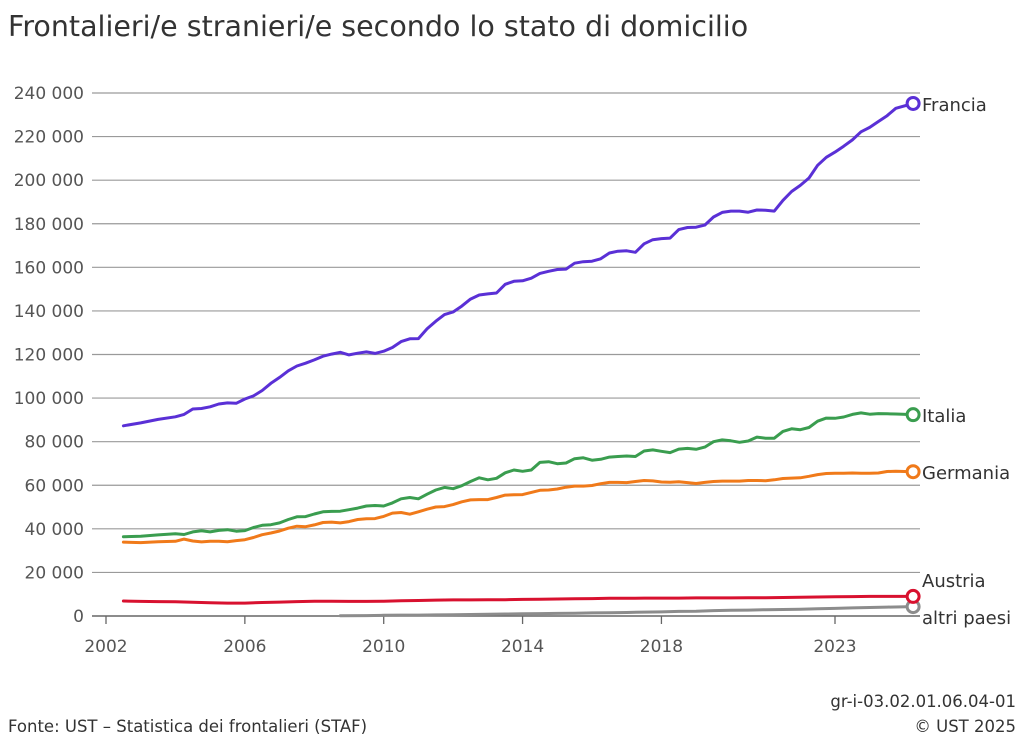  What do you see at coordinates (49, 225) in the screenshot?
I see `y-tick-label-180000: 180 000` at bounding box center [49, 225].